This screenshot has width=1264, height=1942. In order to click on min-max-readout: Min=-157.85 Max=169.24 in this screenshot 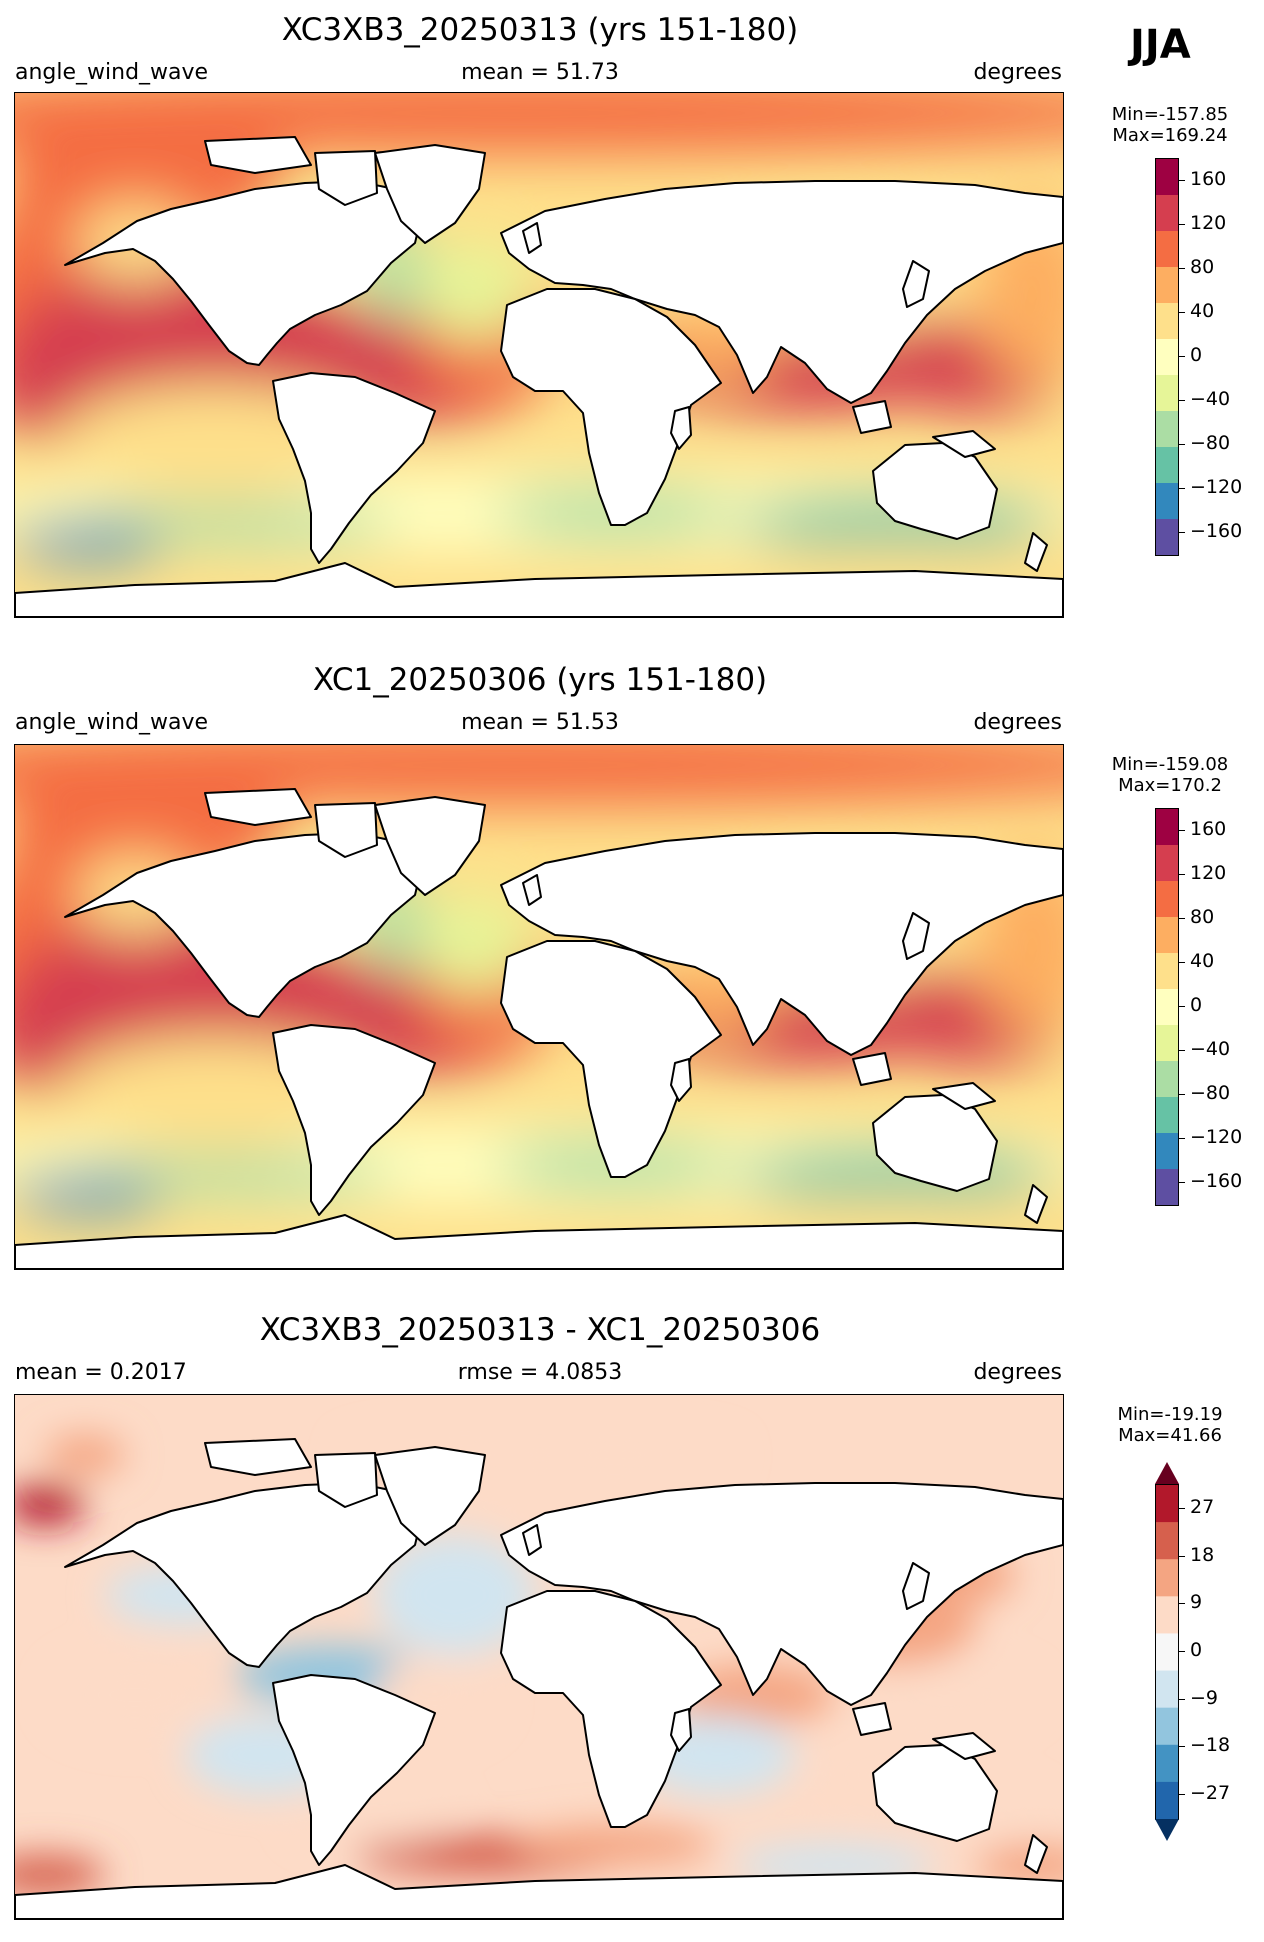, I will do `click(1170, 125)`.